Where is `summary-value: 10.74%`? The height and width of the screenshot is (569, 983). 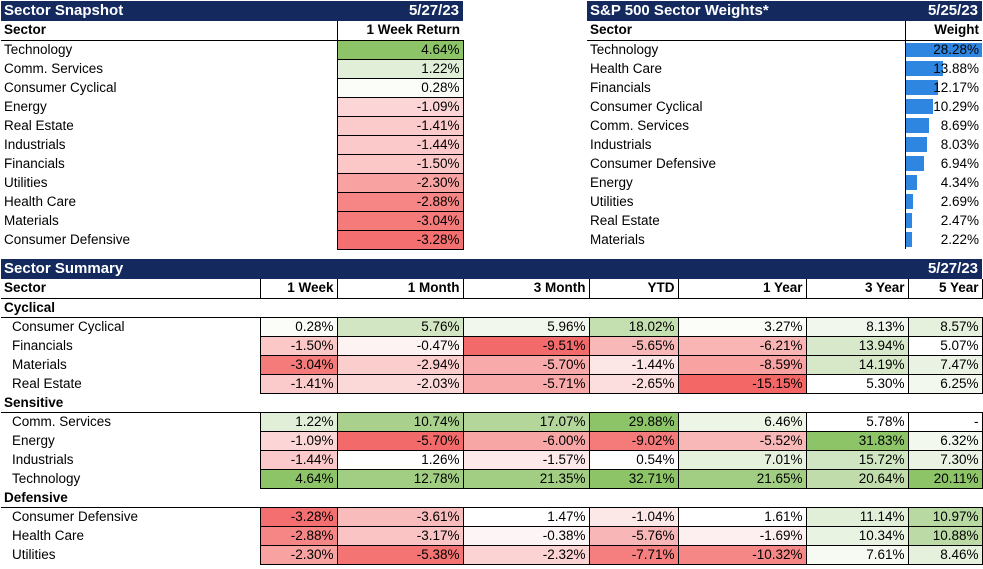 summary-value: 10.74% is located at coordinates (400, 421).